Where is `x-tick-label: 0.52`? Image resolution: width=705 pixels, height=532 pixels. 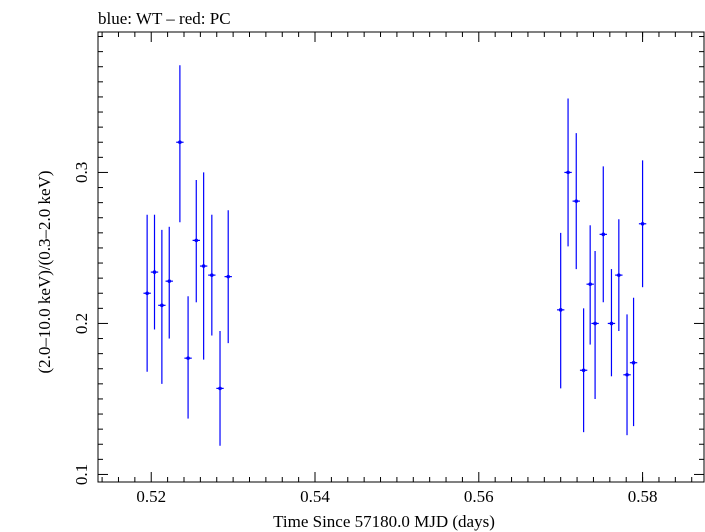
x-tick-label: 0.52 is located at coordinates (151, 496).